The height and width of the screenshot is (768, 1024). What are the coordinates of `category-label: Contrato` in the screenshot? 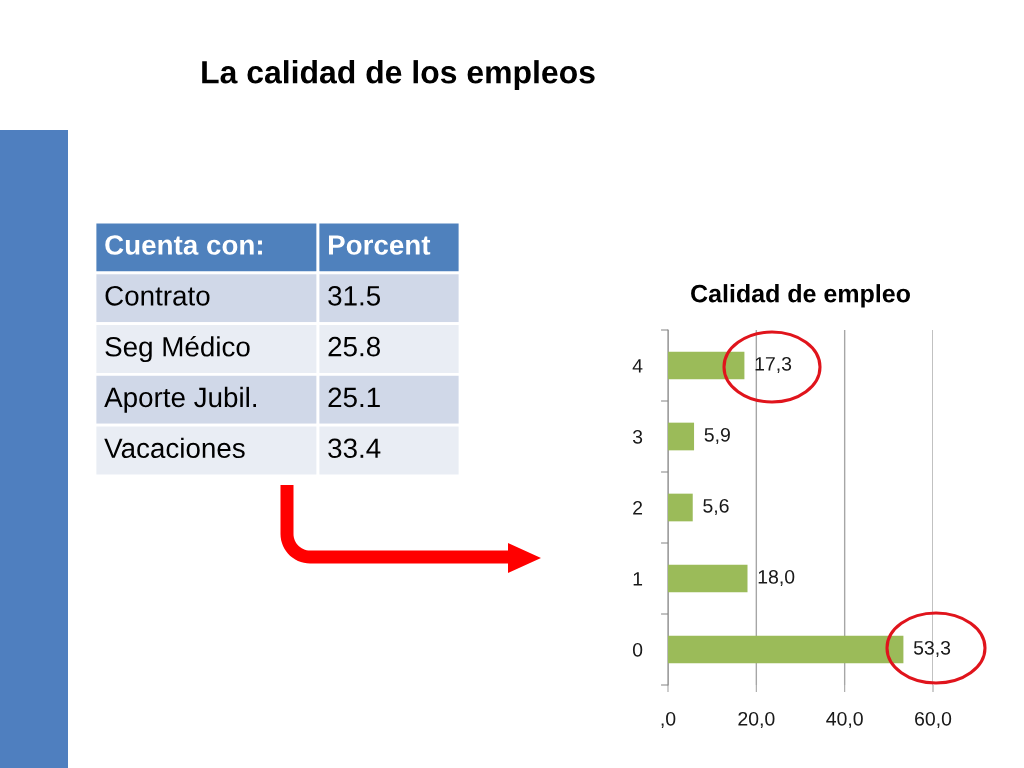 It's located at (157, 295).